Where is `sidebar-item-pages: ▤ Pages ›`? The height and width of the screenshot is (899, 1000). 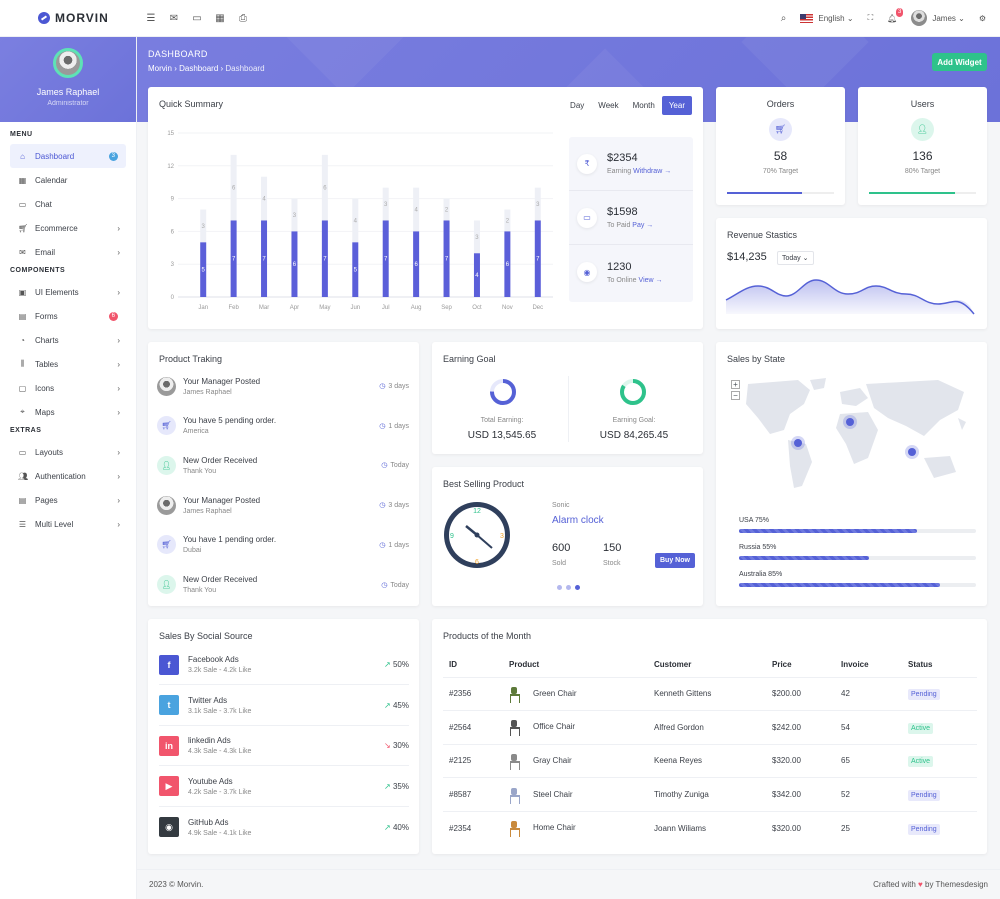 sidebar-item-pages: ▤ Pages › is located at coordinates (68, 500).